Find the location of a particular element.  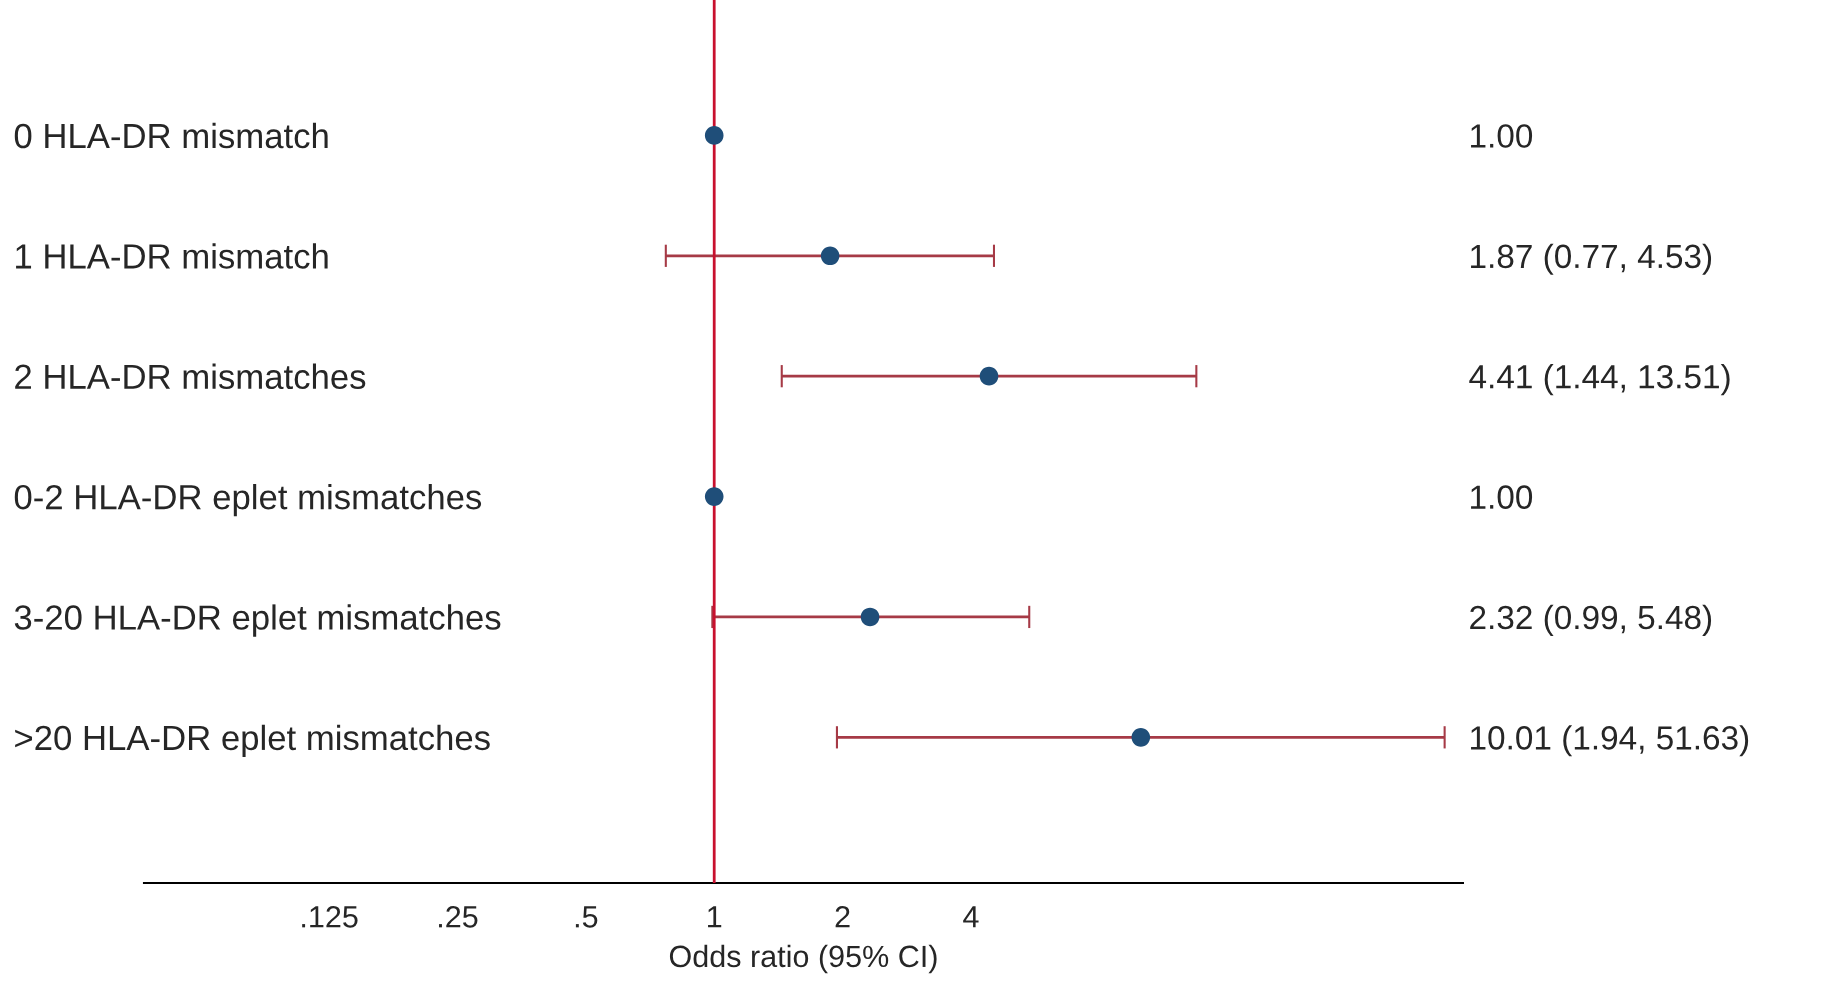

x-tick-label: .5 is located at coordinates (586, 917).